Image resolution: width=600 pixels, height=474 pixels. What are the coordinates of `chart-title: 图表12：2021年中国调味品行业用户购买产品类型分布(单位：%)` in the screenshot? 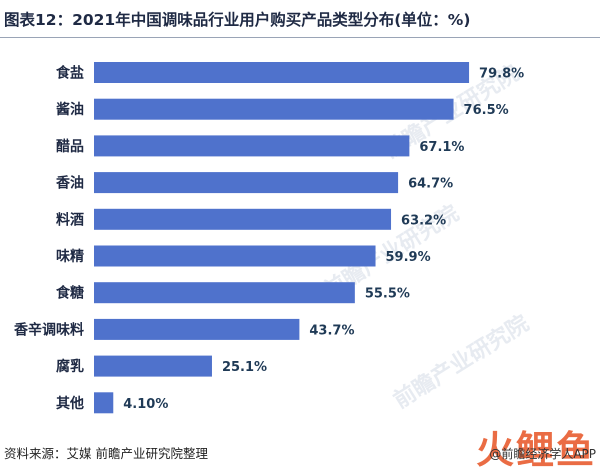 It's located at (237, 20).